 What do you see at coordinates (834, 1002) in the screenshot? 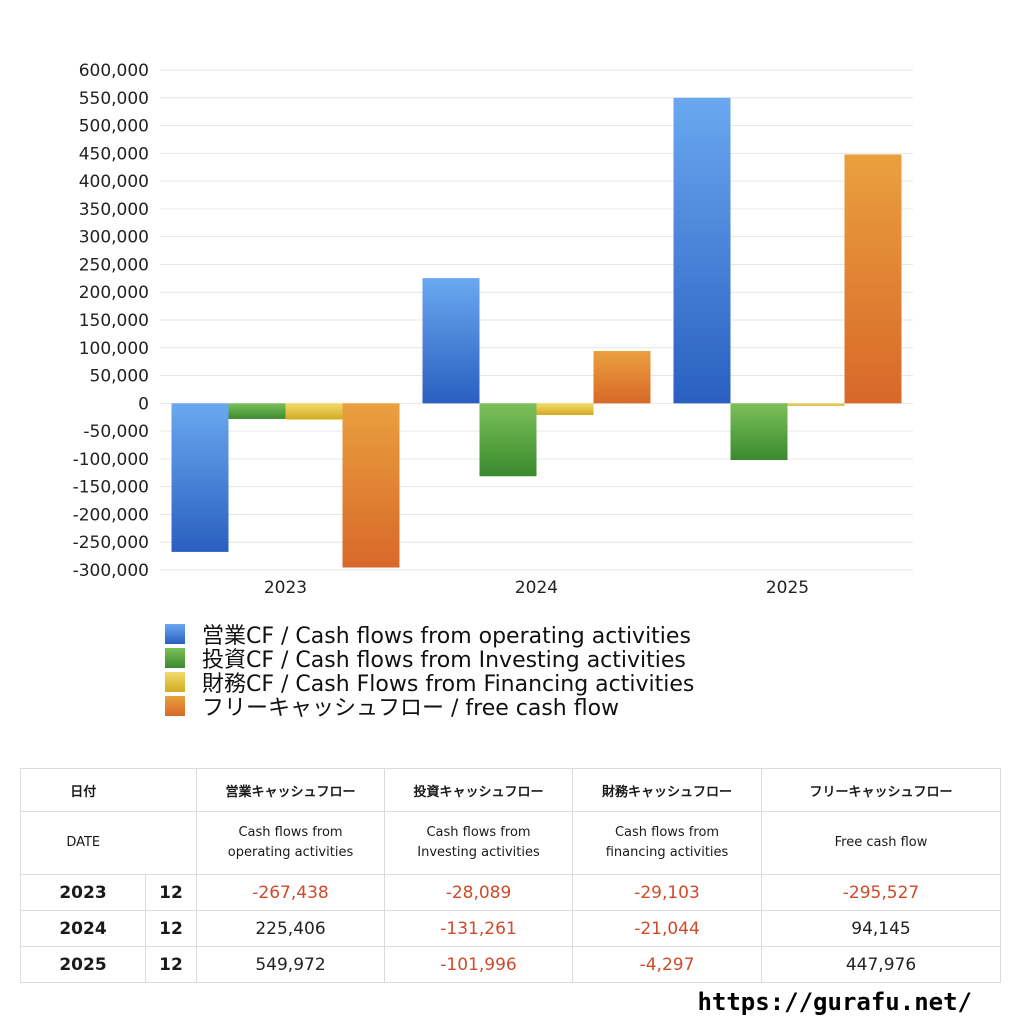
I see `site-url: https://gurafu.net/` at bounding box center [834, 1002].